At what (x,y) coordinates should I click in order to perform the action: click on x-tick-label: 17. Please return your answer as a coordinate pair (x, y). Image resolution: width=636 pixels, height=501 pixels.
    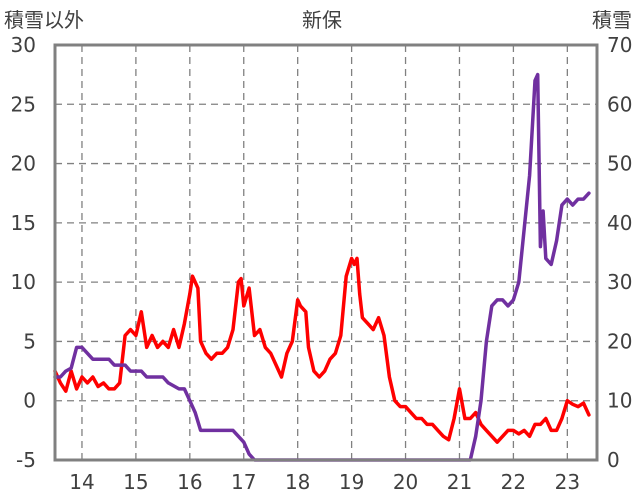
    Looking at the image, I should click on (243, 482).